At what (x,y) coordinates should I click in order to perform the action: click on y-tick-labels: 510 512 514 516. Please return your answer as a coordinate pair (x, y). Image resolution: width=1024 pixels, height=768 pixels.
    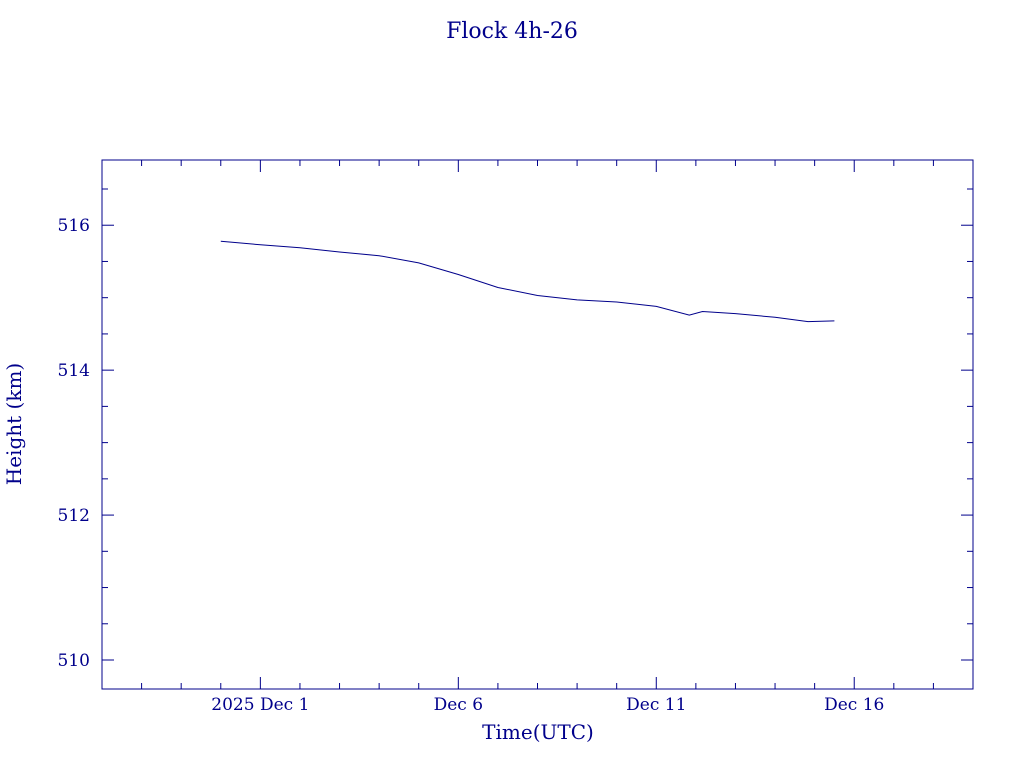
    Looking at the image, I should click on (74, 443).